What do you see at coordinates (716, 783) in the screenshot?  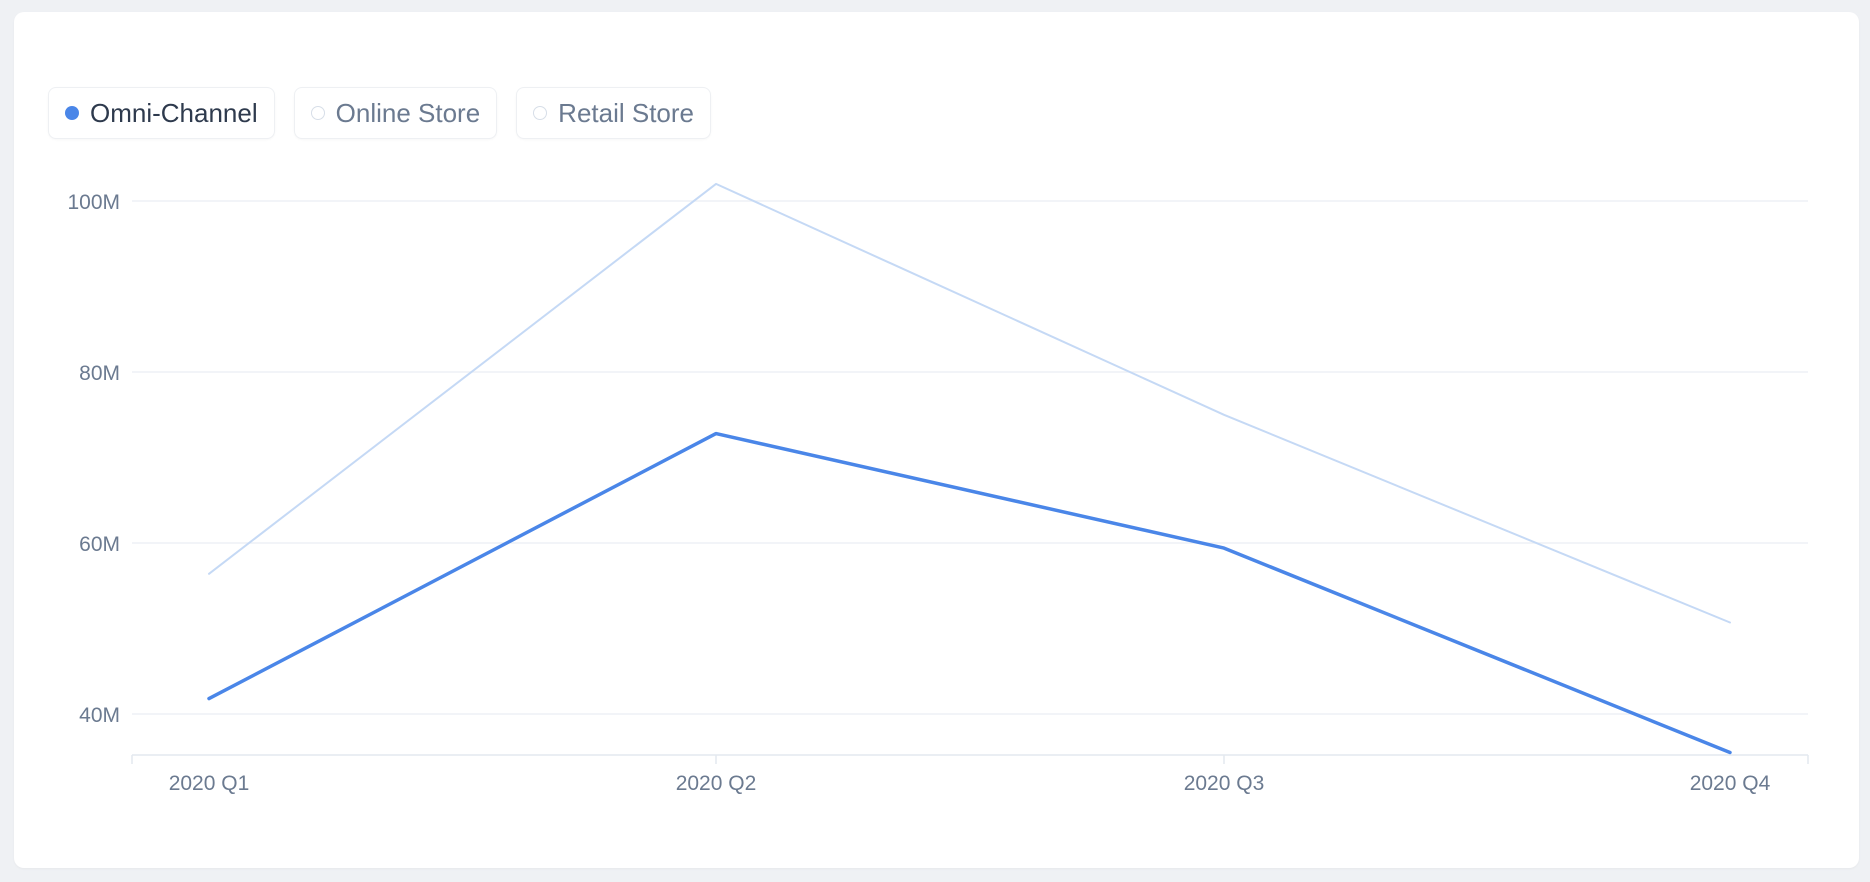 I see `x-tick-label: 2020 Q2` at bounding box center [716, 783].